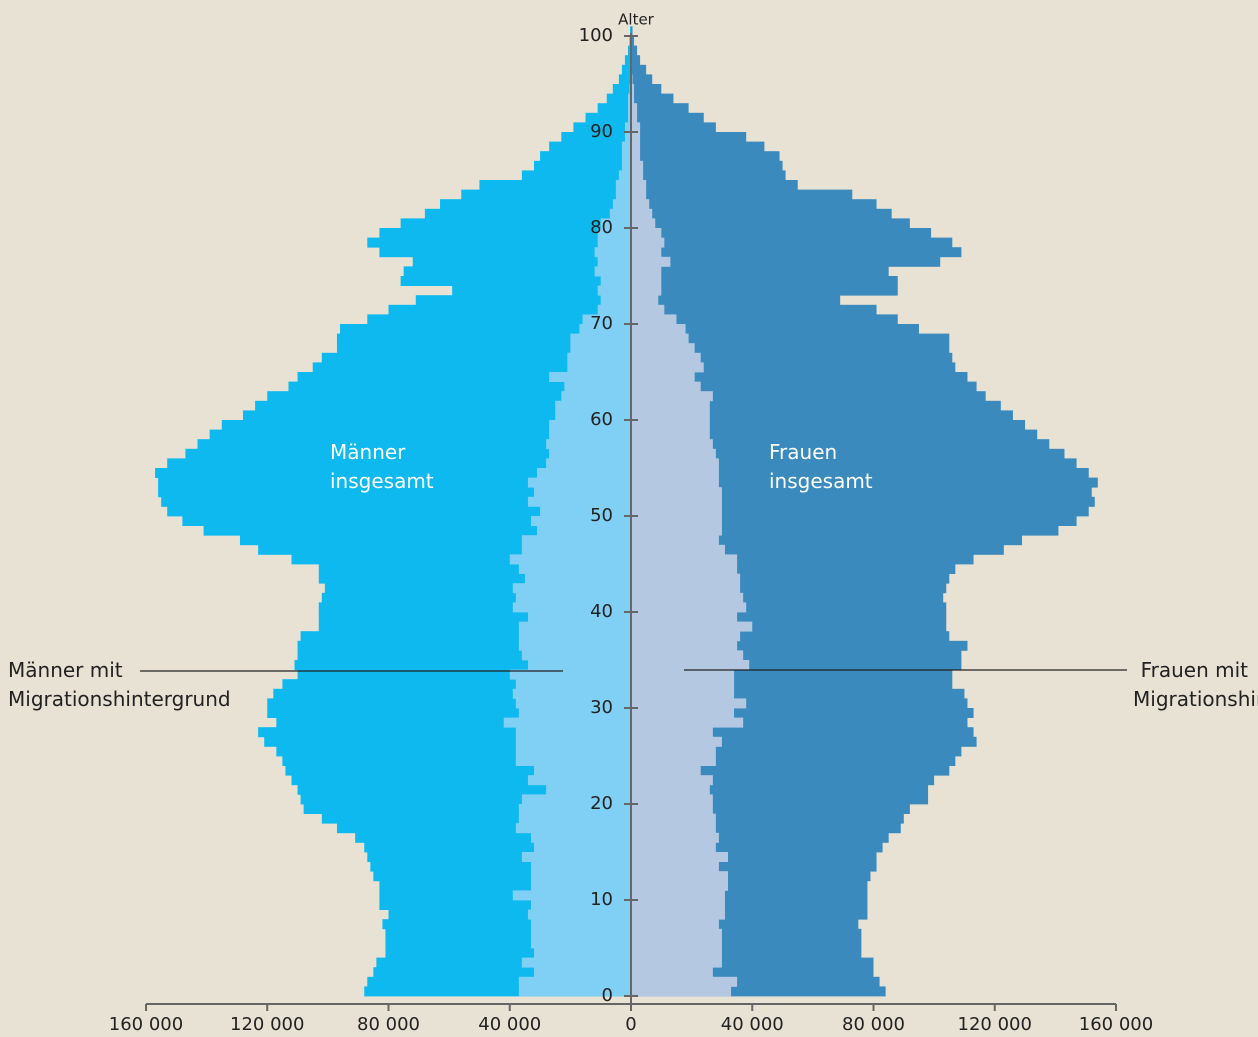  I want to click on y-tick-label: 100, so click(596, 35).